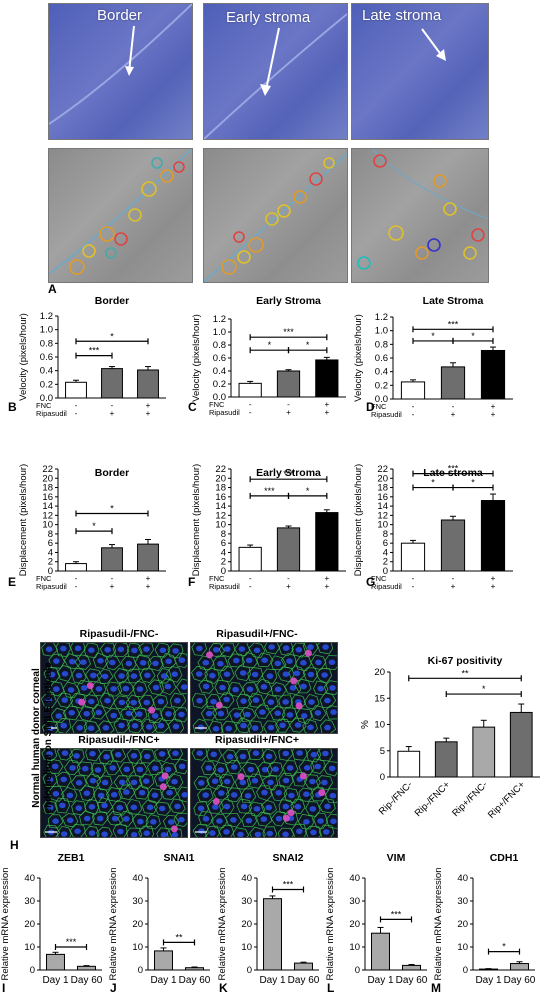 The image size is (550, 1000). Describe the element at coordinates (381, 344) in the screenshot. I see `y-tick-label: 0.8` at that location.